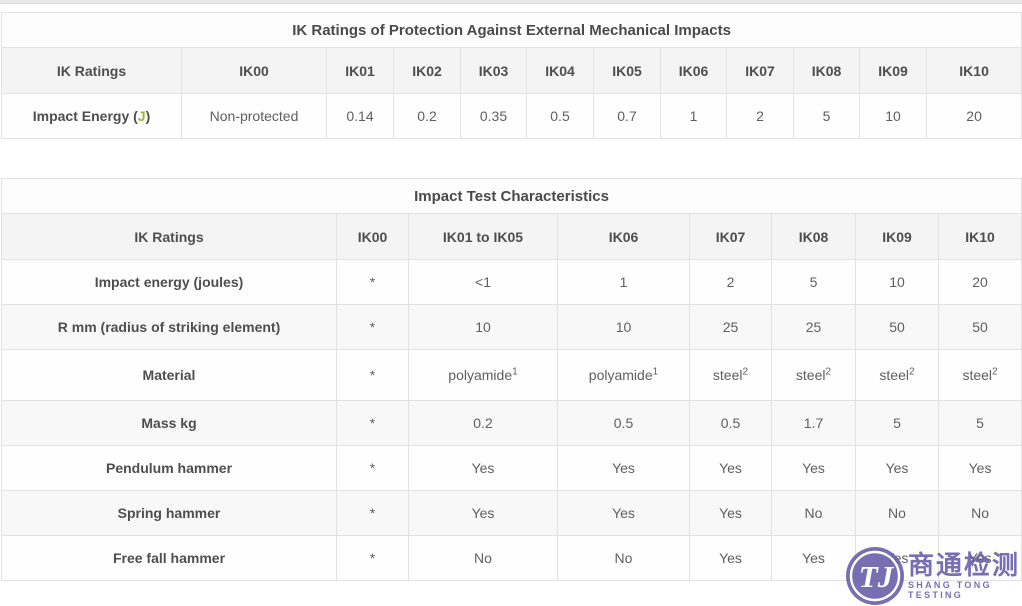 Image resolution: width=1022 pixels, height=606 pixels. Describe the element at coordinates (85, 116) in the screenshot. I see `impact-energy-label-prefix: Impact Energy (` at that location.